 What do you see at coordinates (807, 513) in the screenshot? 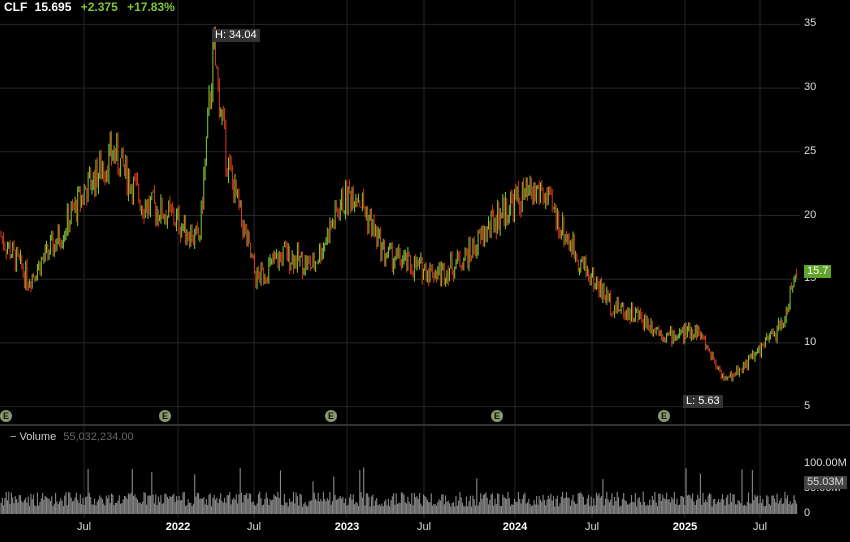
I see `volume-tick-label: 0` at bounding box center [807, 513].